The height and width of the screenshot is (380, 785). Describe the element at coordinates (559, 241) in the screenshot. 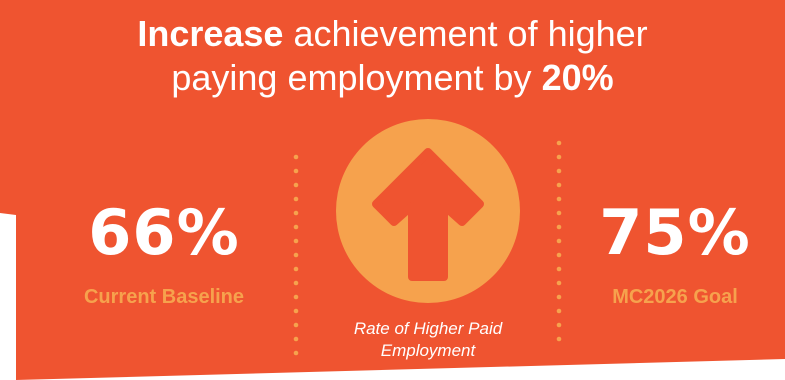

I see `right-dotted-divider` at that location.